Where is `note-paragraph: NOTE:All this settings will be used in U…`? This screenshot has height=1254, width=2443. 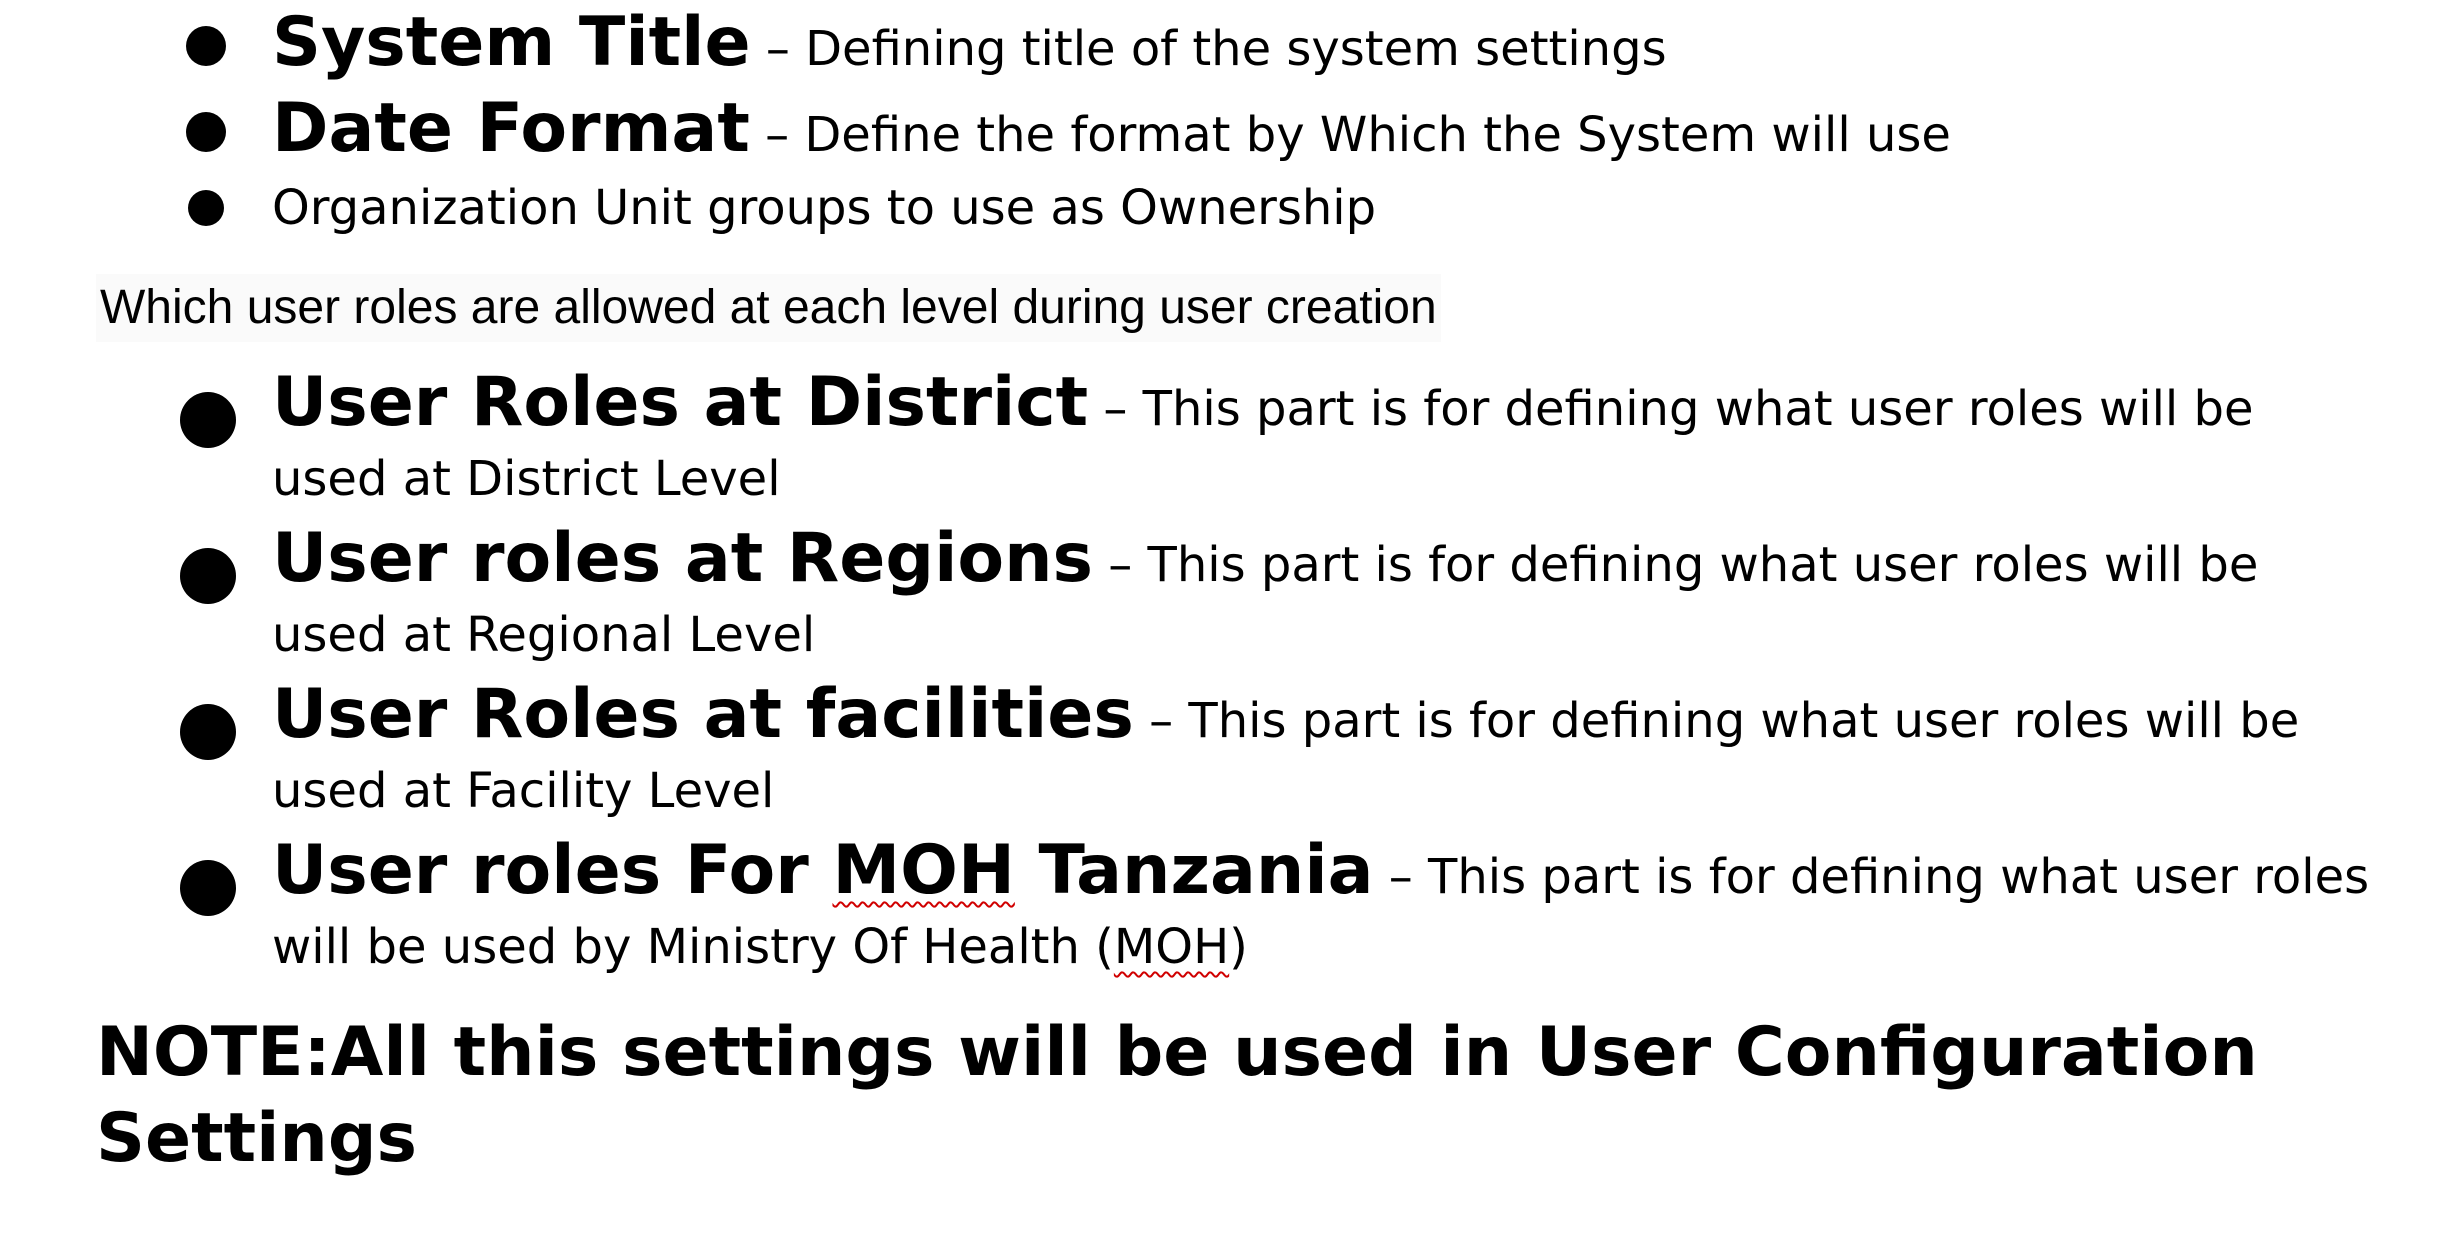 note-paragraph: NOTE:All this settings will be used in U… is located at coordinates (1177, 1095).